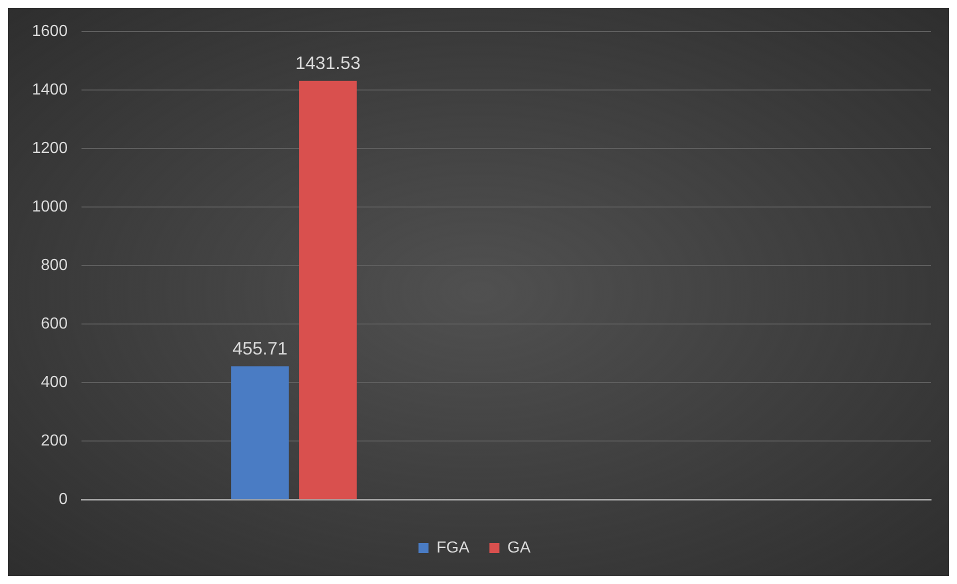  I want to click on y-tick-label: 1600, so click(50, 31).